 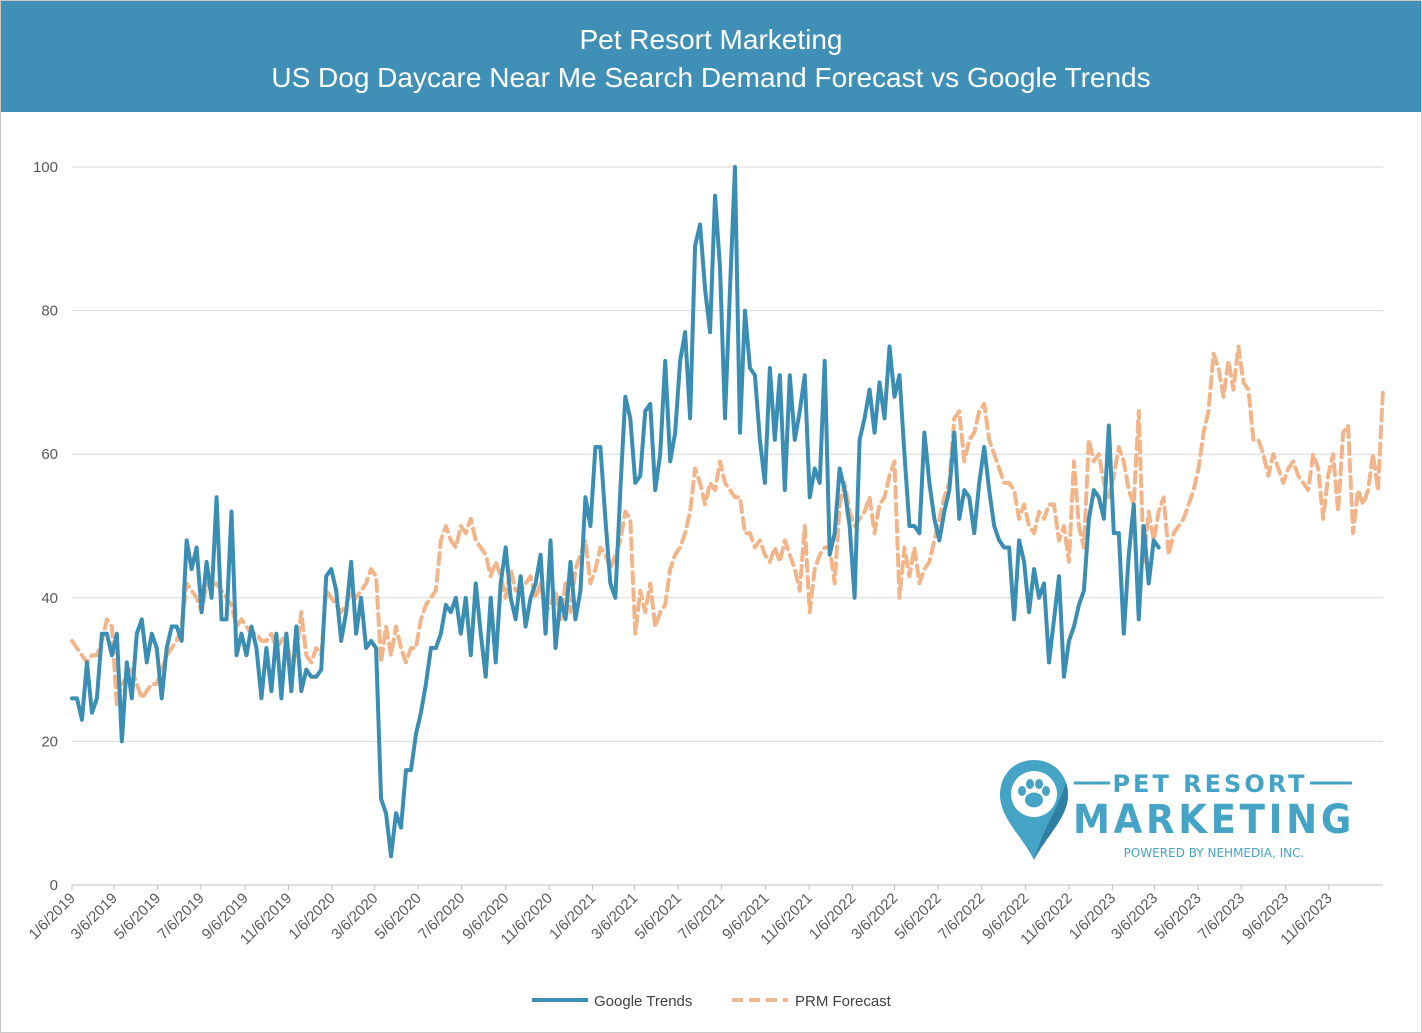 What do you see at coordinates (917, 916) in the screenshot?
I see `x-tick-label: 5/6/2022` at bounding box center [917, 916].